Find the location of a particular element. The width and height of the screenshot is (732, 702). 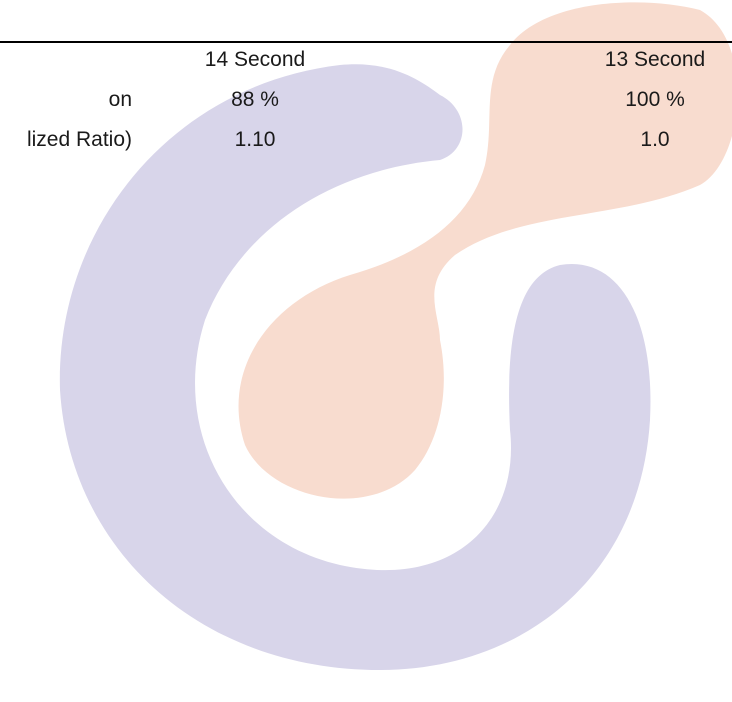

row-1-col-b: 13 Second is located at coordinates (655, 59).